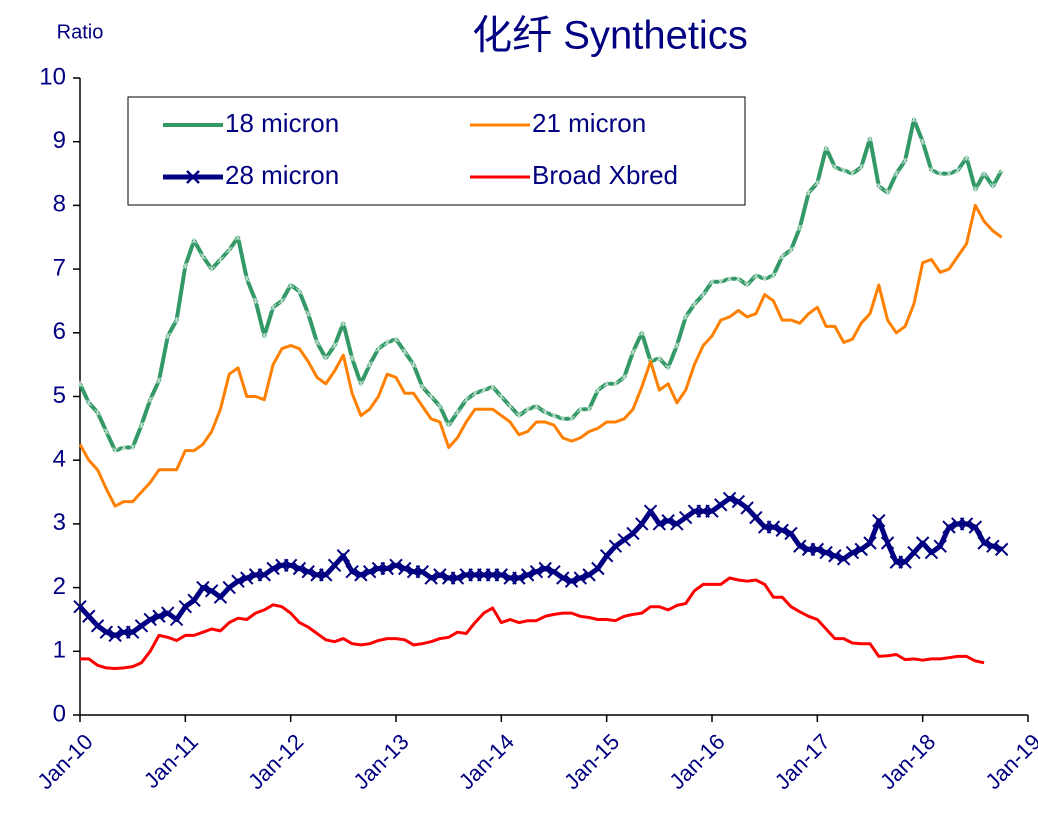 This screenshot has width=1038, height=823. What do you see at coordinates (64, 761) in the screenshot?
I see `x-tick-label: Jan-10` at bounding box center [64, 761].